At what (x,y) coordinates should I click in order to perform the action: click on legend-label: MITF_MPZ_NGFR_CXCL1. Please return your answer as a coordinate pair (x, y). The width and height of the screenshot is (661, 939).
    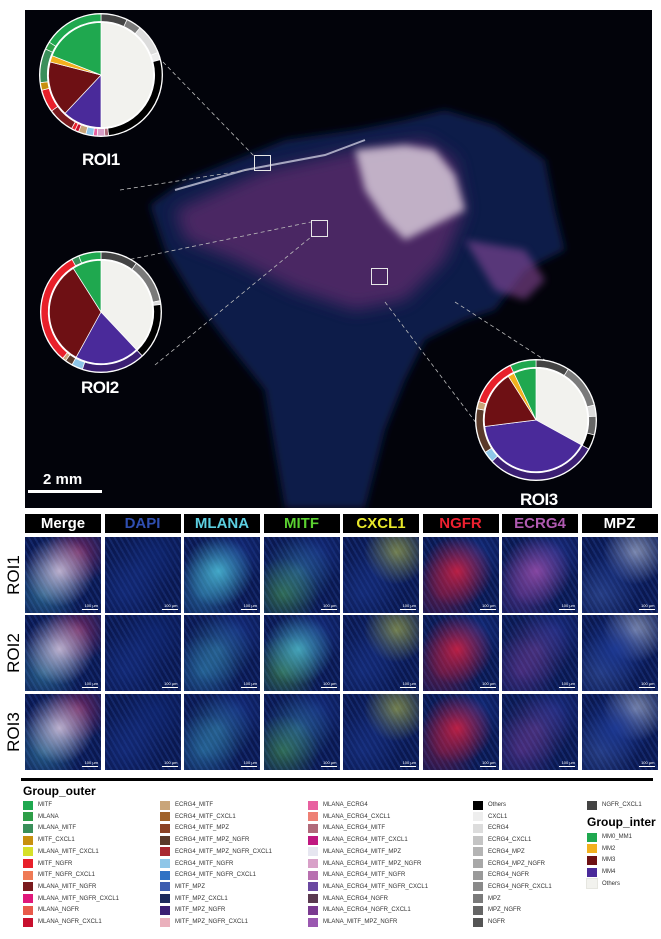
    Looking at the image, I should click on (212, 922).